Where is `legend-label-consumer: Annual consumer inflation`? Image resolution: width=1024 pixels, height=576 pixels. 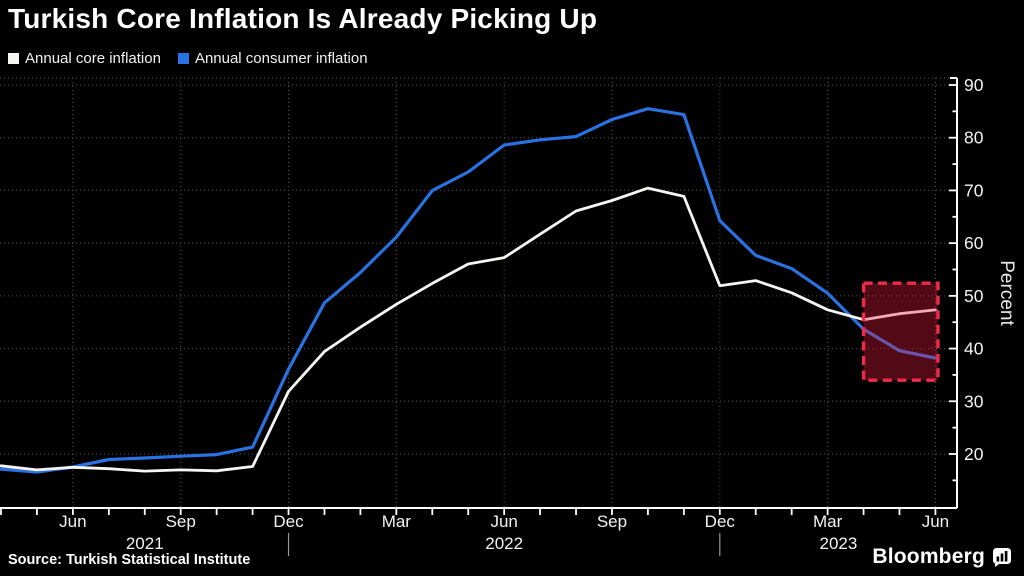
legend-label-consumer: Annual consumer inflation is located at coordinates (281, 58).